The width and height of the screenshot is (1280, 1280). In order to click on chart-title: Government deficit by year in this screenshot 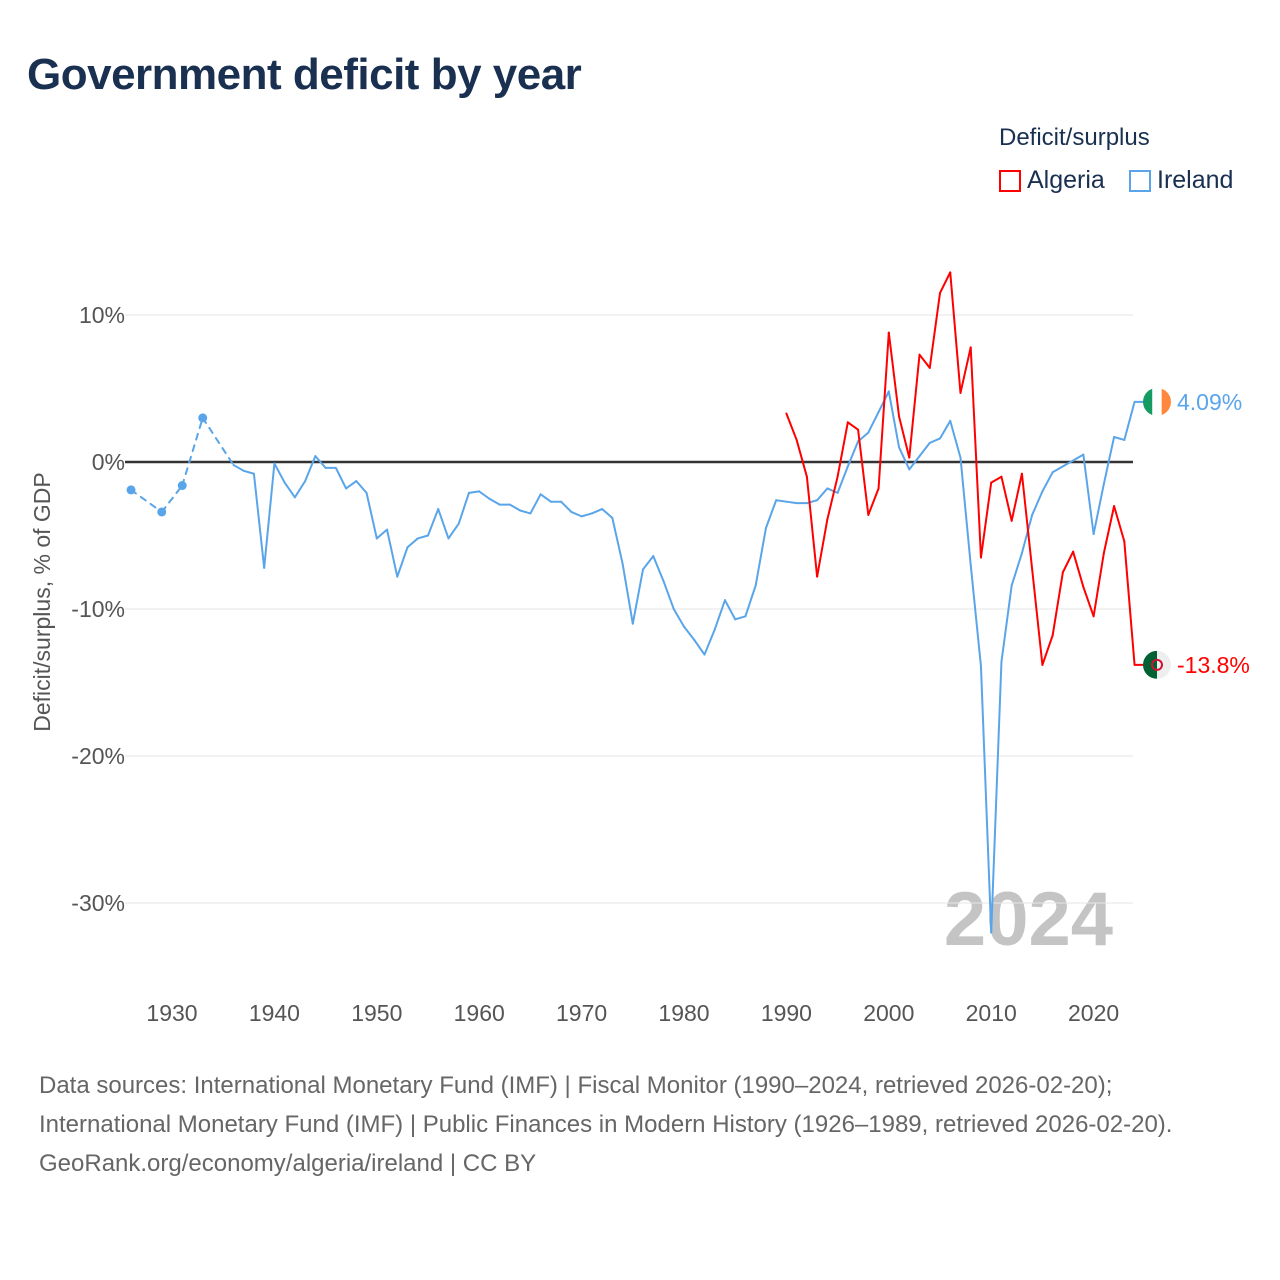, I will do `click(304, 74)`.